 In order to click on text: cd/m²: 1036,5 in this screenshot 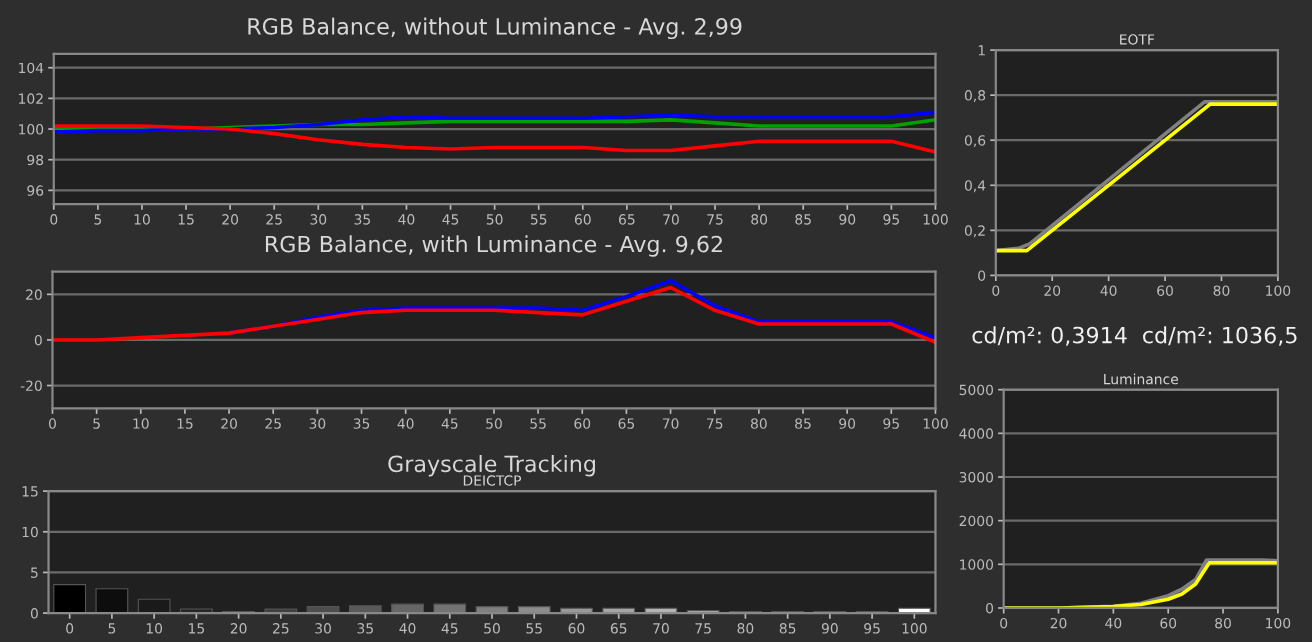, I will do `click(1220, 336)`.